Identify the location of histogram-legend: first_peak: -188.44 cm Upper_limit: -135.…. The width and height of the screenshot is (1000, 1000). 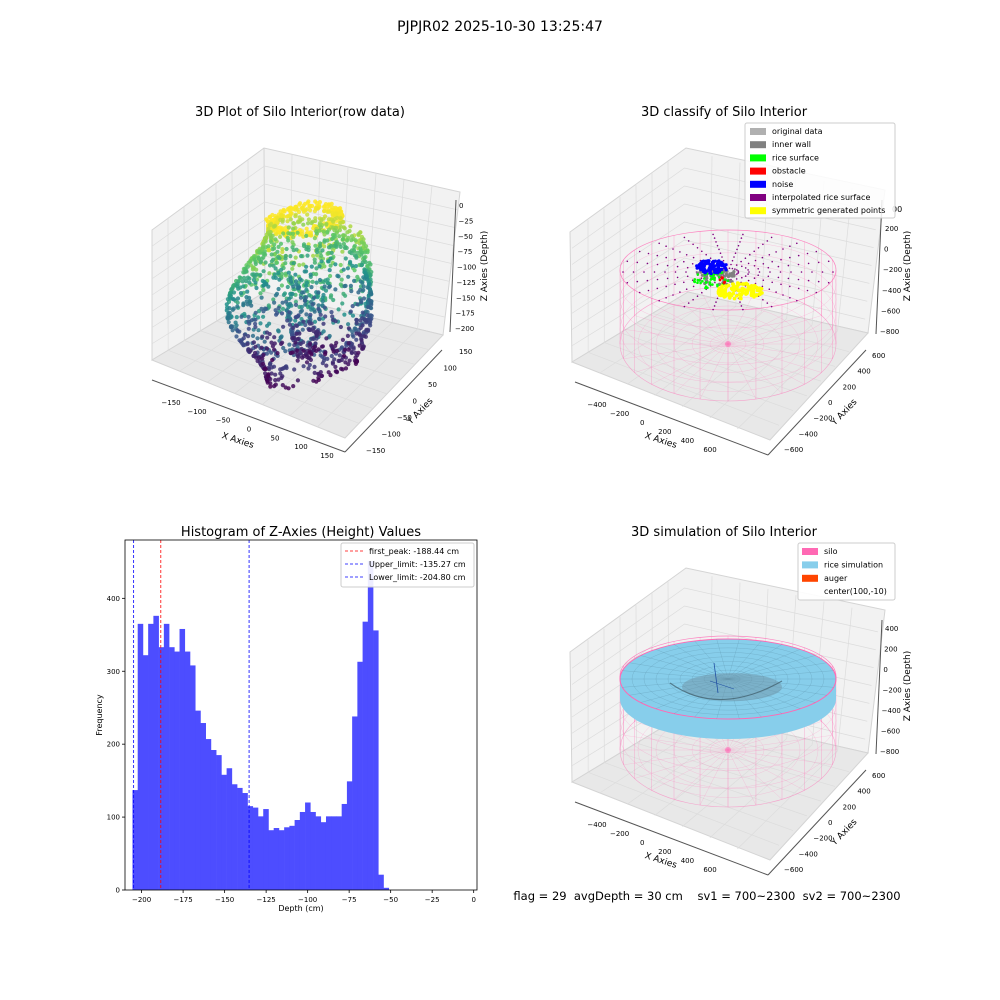
(407, 565).